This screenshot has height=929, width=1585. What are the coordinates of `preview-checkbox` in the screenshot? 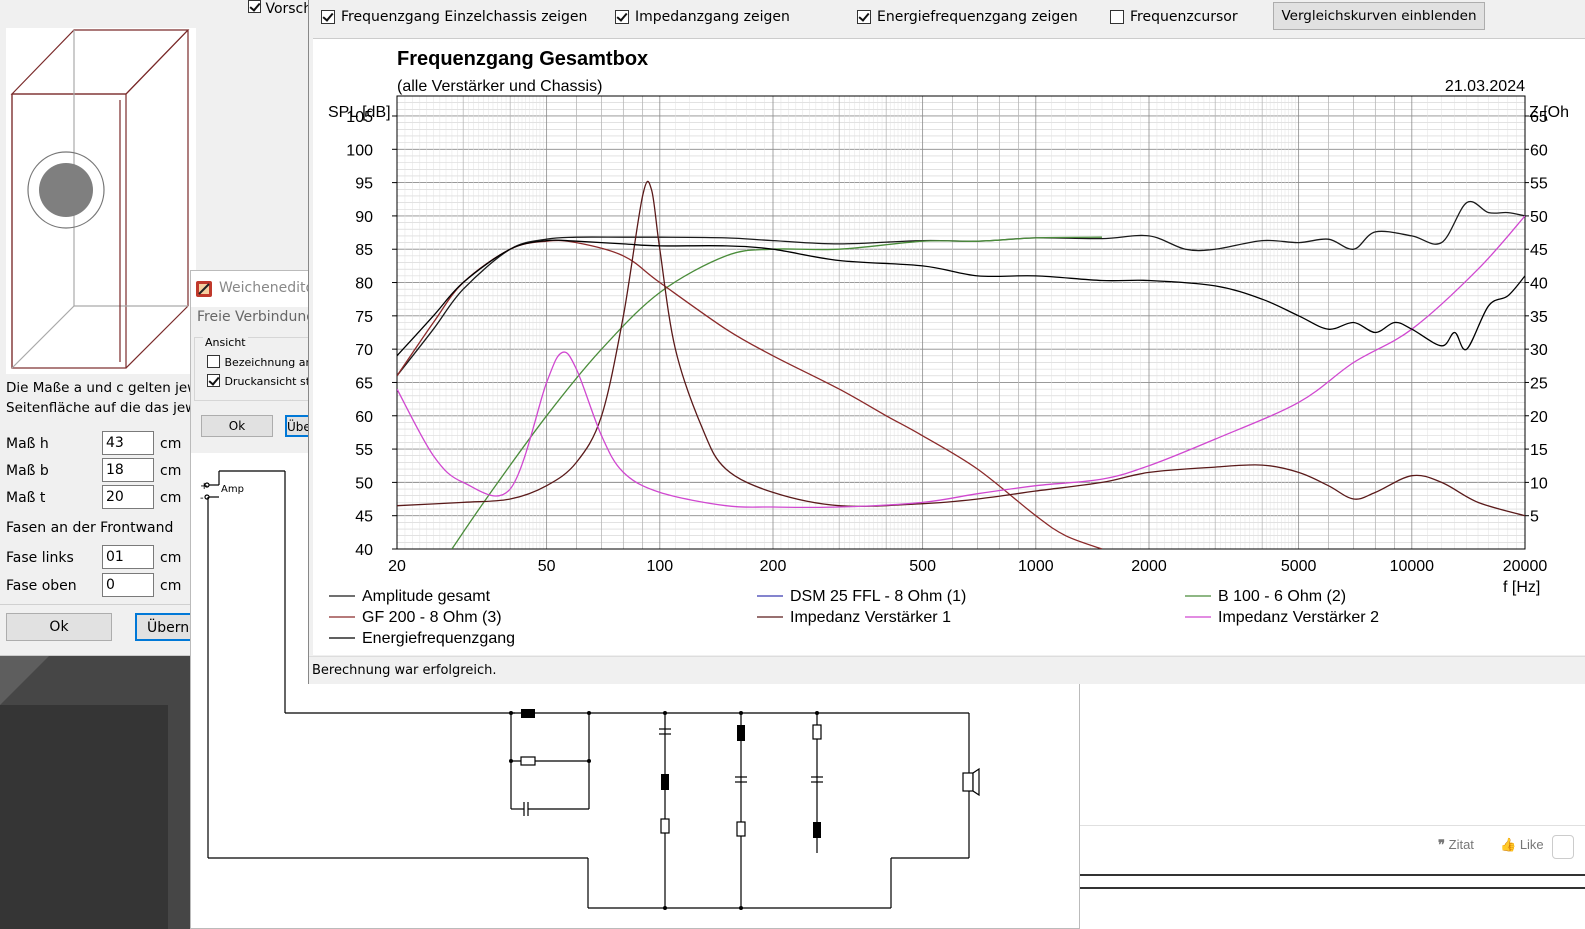 It's located at (254, 6).